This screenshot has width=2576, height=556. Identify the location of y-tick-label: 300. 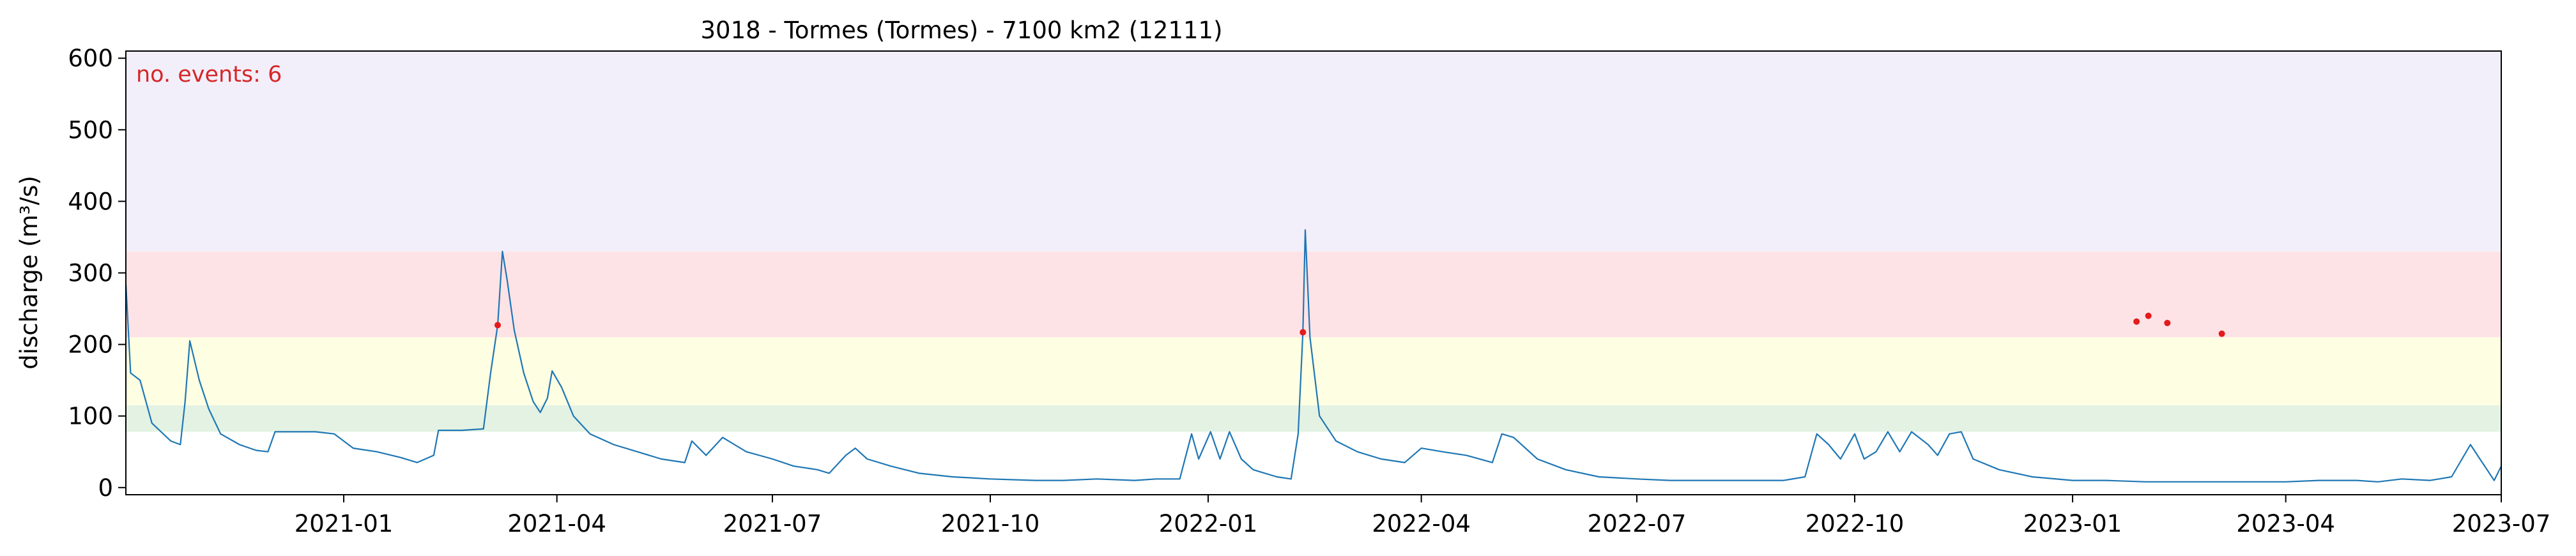
(90, 273).